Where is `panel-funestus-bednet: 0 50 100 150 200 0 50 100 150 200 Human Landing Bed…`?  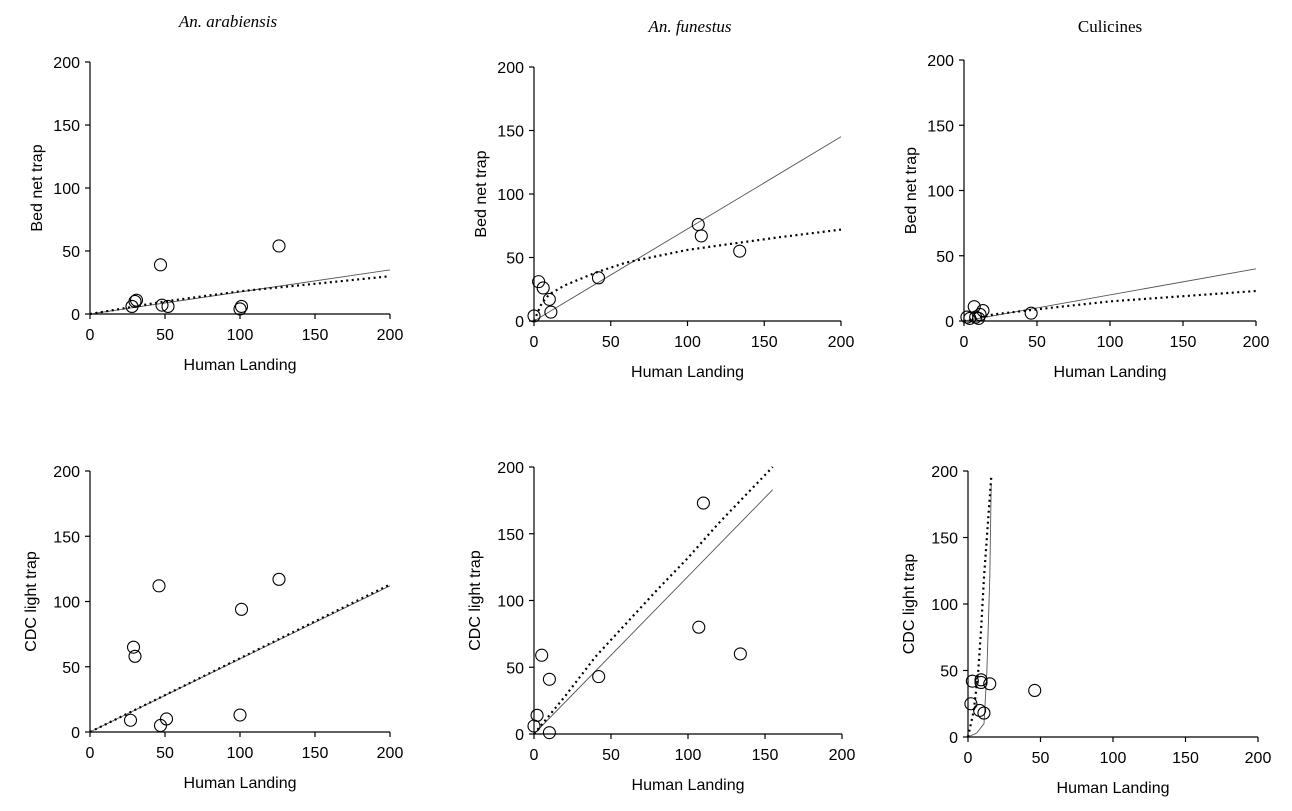
panel-funestus-bednet: 0 50 100 150 200 0 50 100 150 200 Human Landing Bed… is located at coordinates (663, 220).